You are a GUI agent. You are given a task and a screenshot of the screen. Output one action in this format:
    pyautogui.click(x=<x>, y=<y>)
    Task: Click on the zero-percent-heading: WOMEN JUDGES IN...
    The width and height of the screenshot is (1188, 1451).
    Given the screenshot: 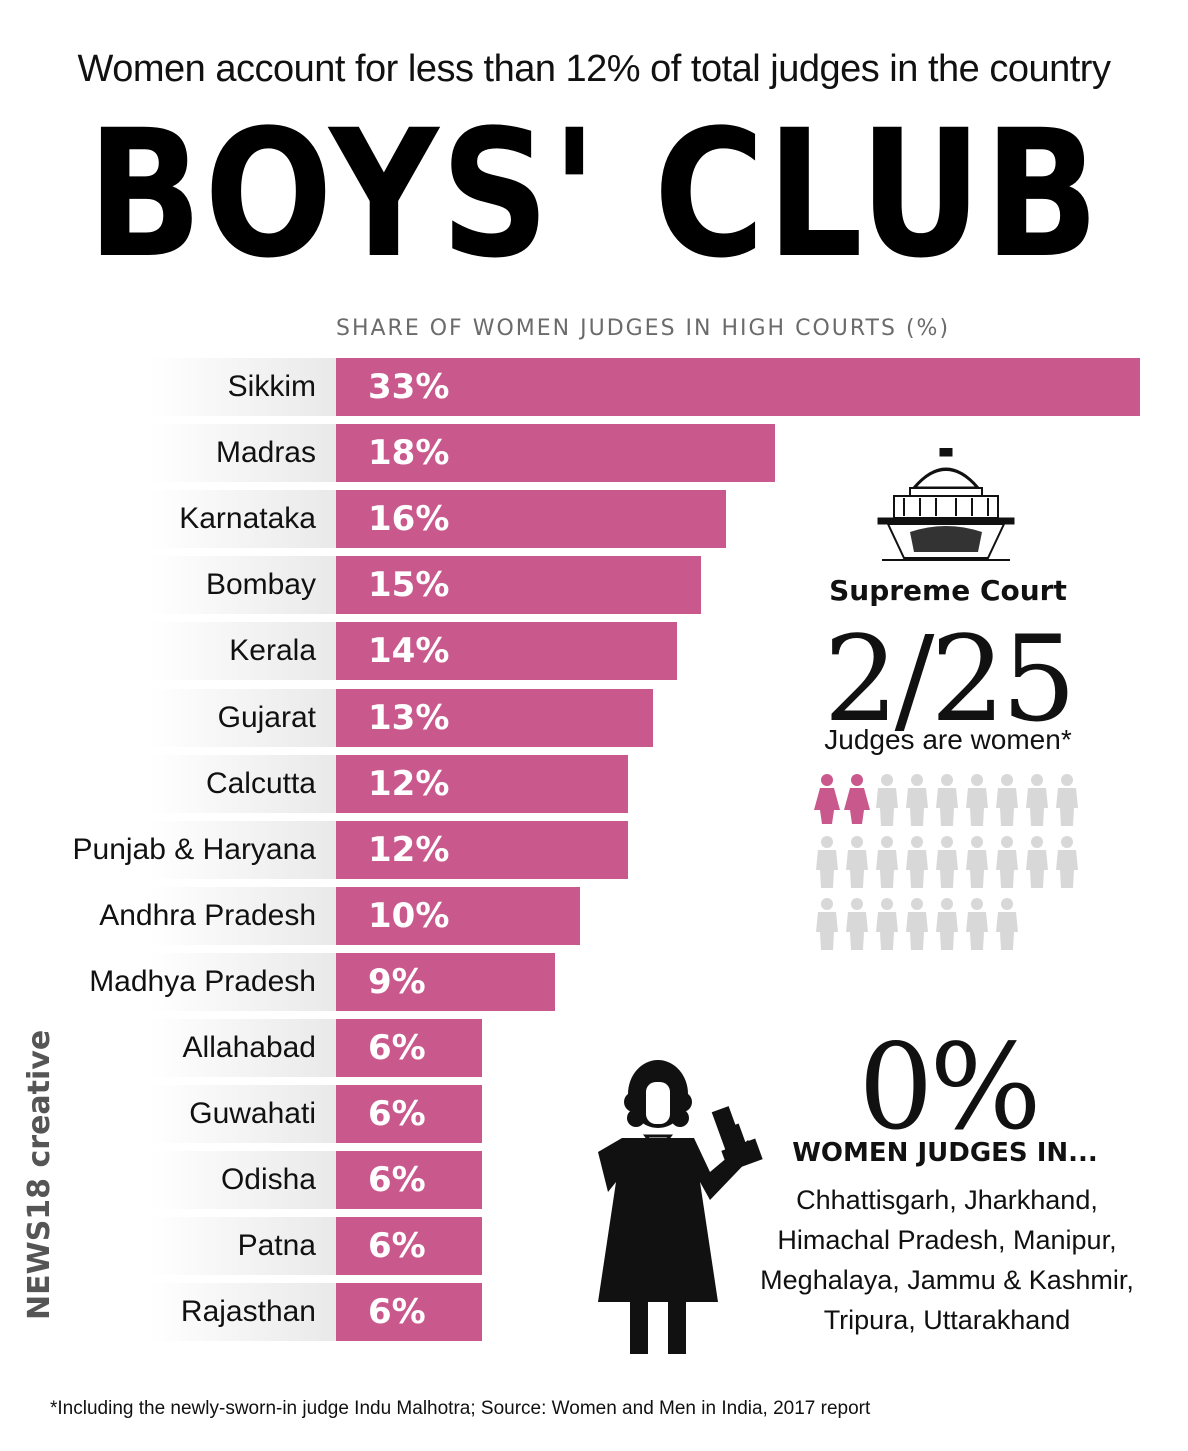 What is the action you would take?
    pyautogui.click(x=945, y=1153)
    